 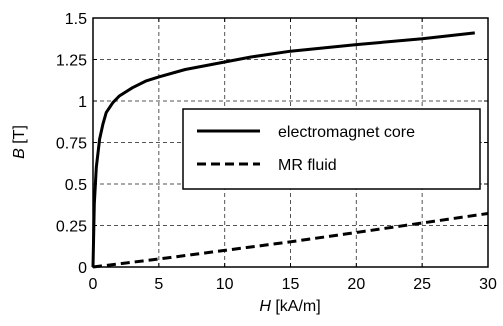 I want to click on x-axis-label: H [kA/m], so click(x=289, y=306).